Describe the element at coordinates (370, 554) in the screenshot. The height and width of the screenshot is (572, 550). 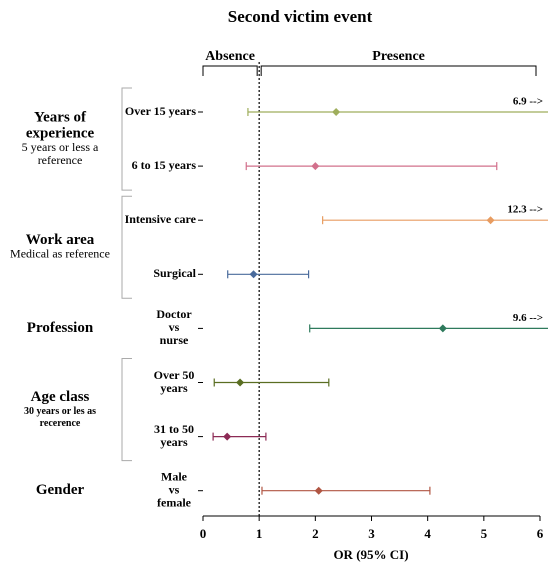
I see `x-axis-label: OR (95% CI)` at that location.